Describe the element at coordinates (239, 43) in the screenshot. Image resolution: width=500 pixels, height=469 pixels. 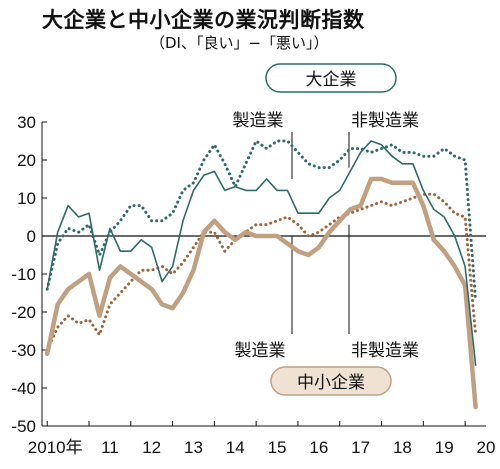
I see `chart-subtitle: （DI、「良い」−「悪い」）` at that location.